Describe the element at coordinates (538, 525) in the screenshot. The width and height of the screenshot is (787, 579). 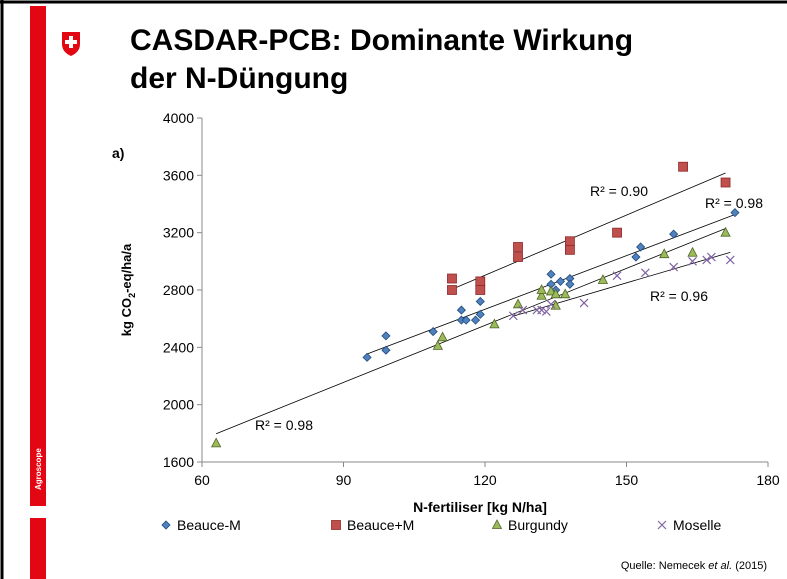
I see `legend-label: Burgundy` at that location.